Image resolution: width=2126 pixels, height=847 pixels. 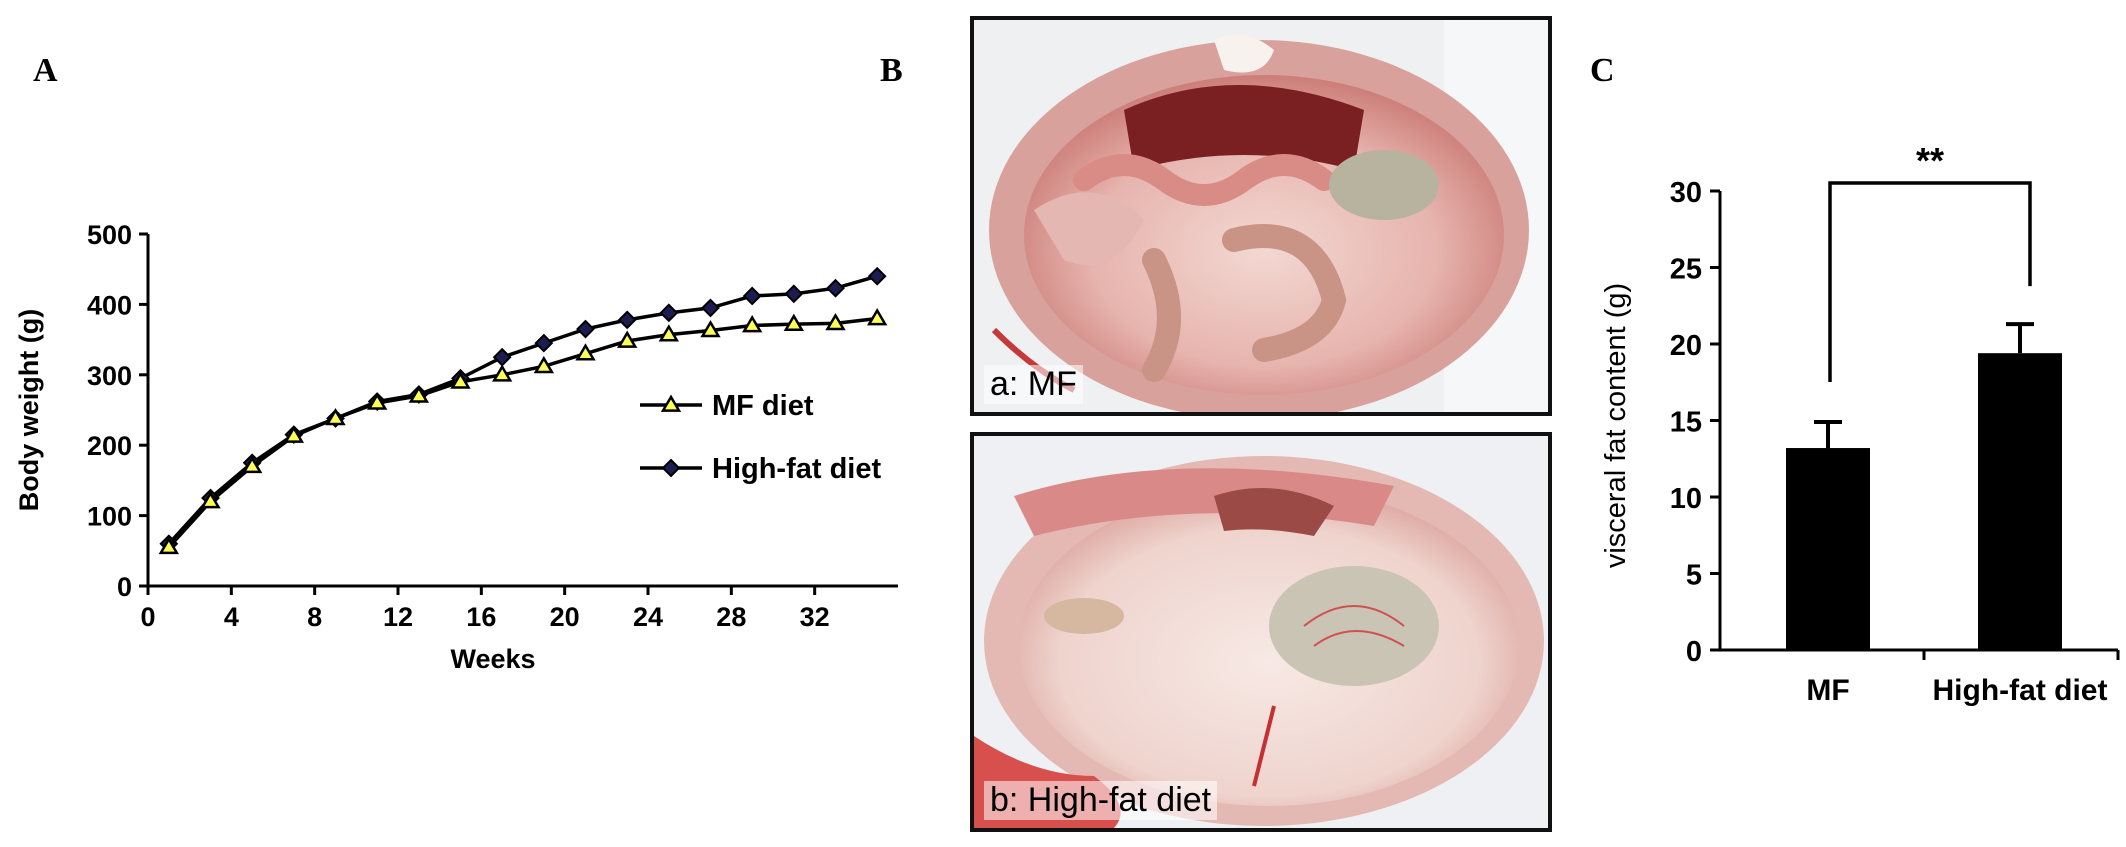 I want to click on panel-a-label: A, so click(x=45, y=70).